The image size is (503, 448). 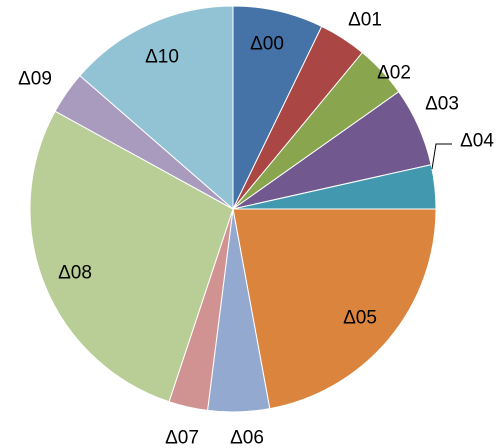 What do you see at coordinates (394, 73) in the screenshot?
I see `data-label: Δ02` at bounding box center [394, 73].